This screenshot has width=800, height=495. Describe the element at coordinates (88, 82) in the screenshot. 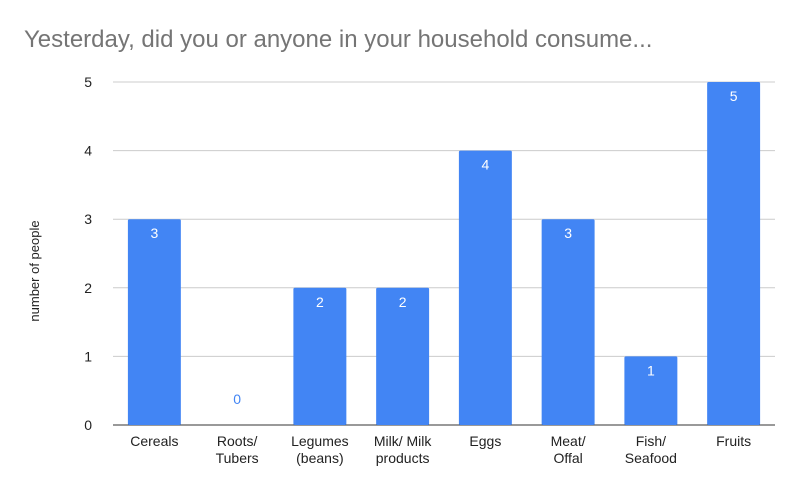

I see `y-tick-label: 5` at that location.